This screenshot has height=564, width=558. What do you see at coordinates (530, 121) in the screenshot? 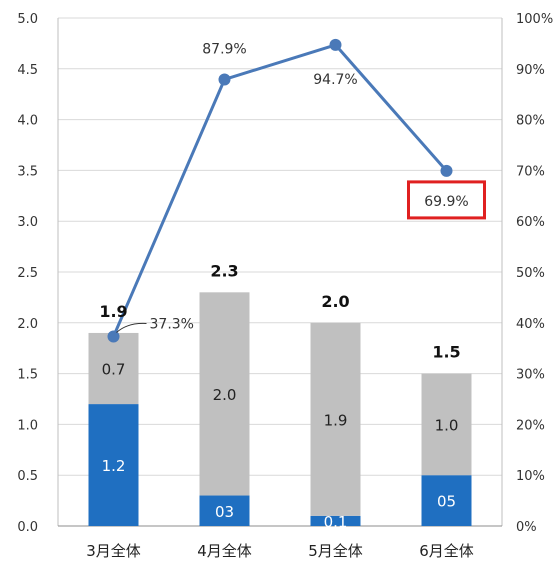
I see `right-tick-label: 80%` at bounding box center [530, 121].